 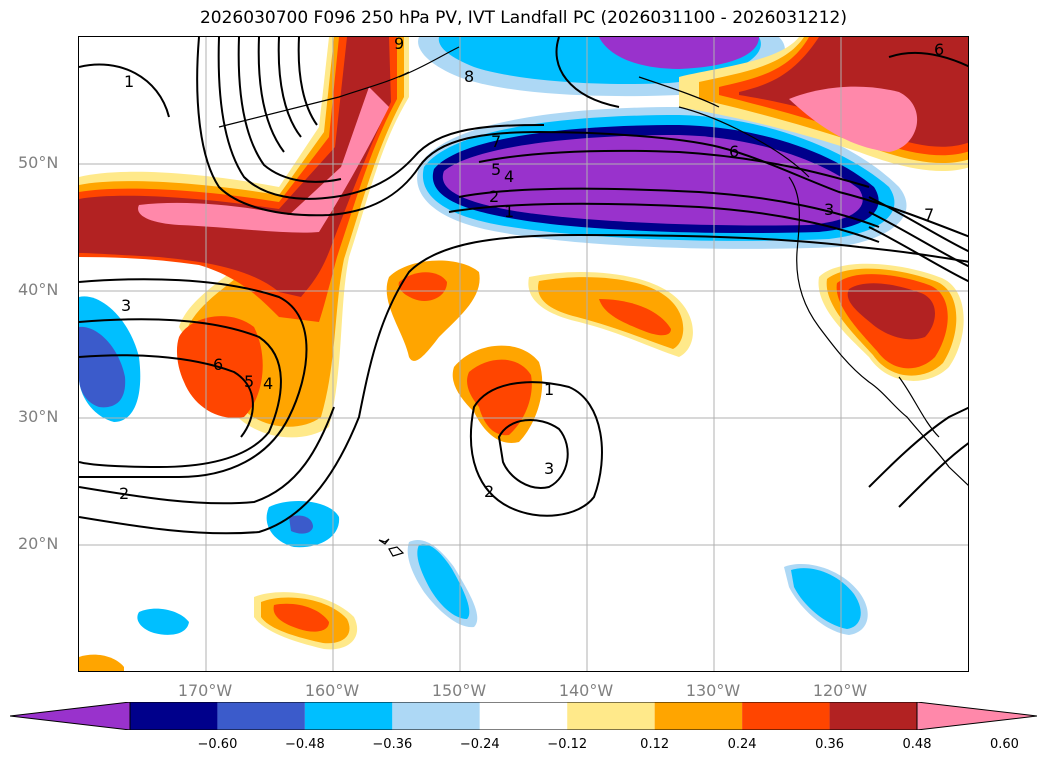 What do you see at coordinates (332, 690) in the screenshot?
I see `lon-label-160w: 160°W` at bounding box center [332, 690].